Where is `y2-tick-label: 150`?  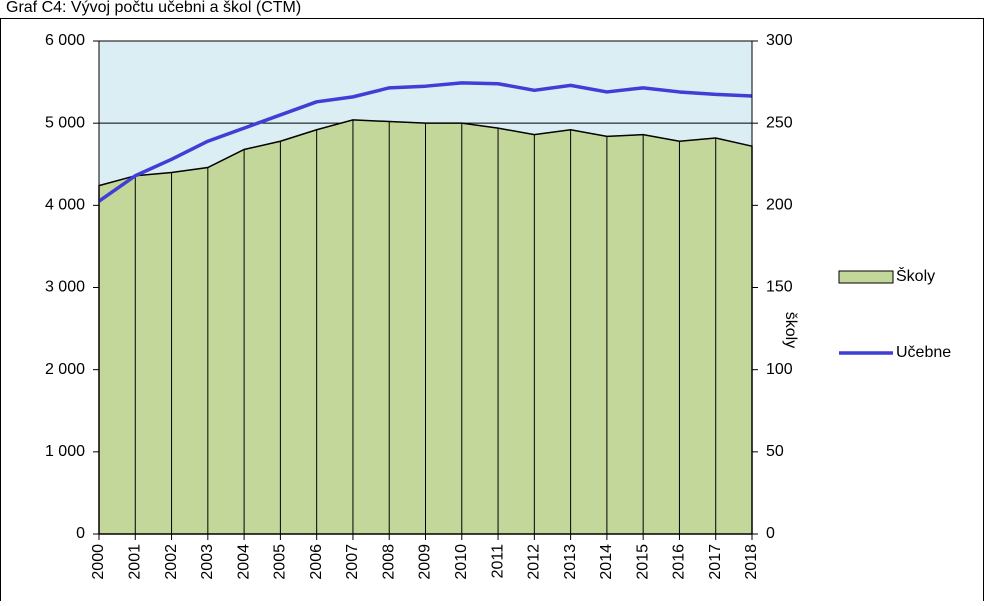 y2-tick-label: 150 is located at coordinates (779, 287).